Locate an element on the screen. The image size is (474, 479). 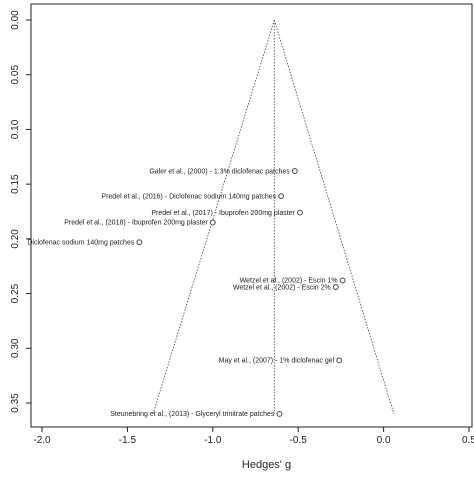
y-axis-tick-label: 0.05 is located at coordinates (15, 75).